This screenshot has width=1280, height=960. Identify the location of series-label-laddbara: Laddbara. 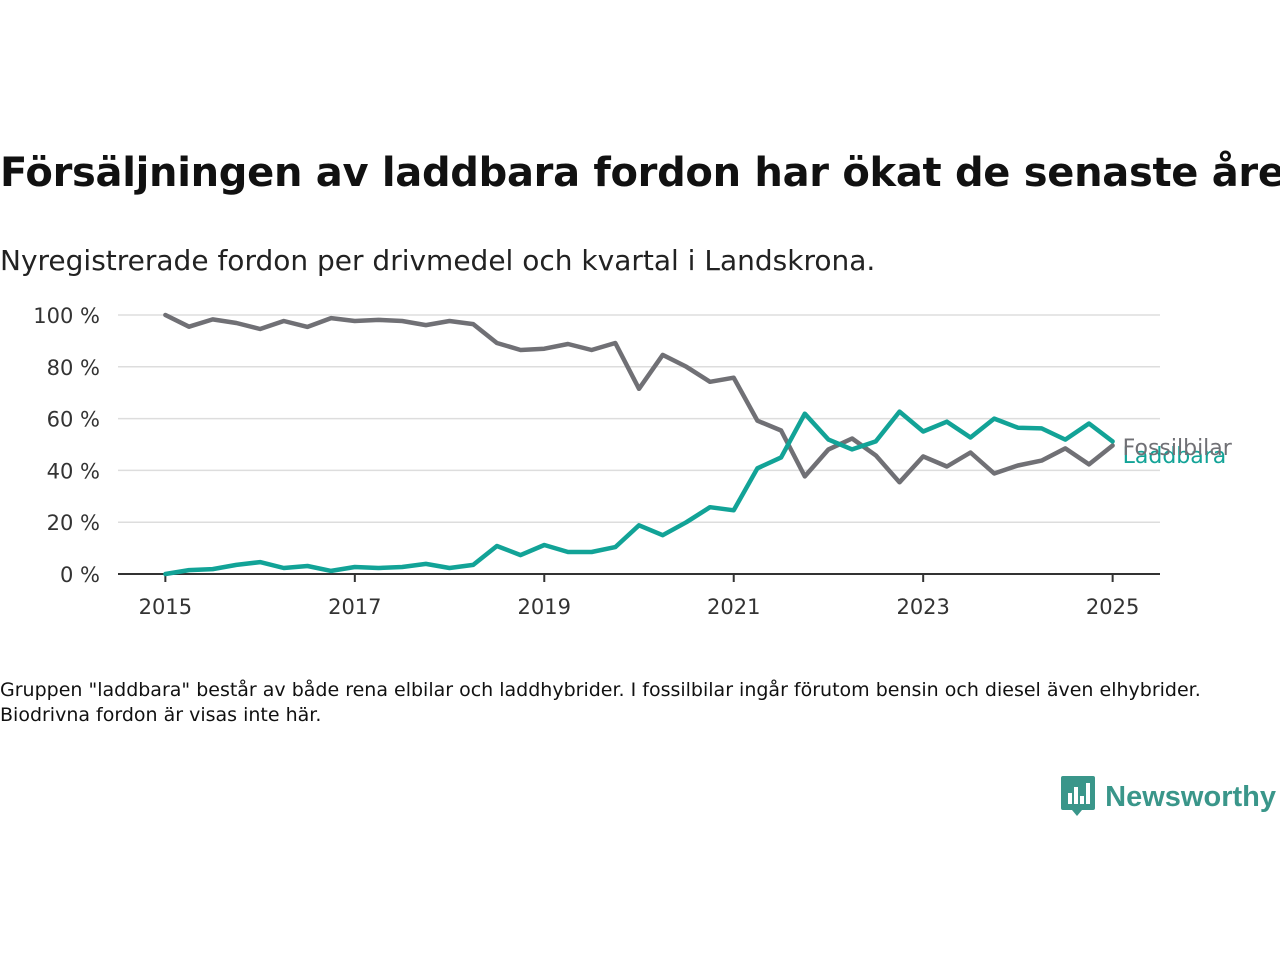
(1175, 456).